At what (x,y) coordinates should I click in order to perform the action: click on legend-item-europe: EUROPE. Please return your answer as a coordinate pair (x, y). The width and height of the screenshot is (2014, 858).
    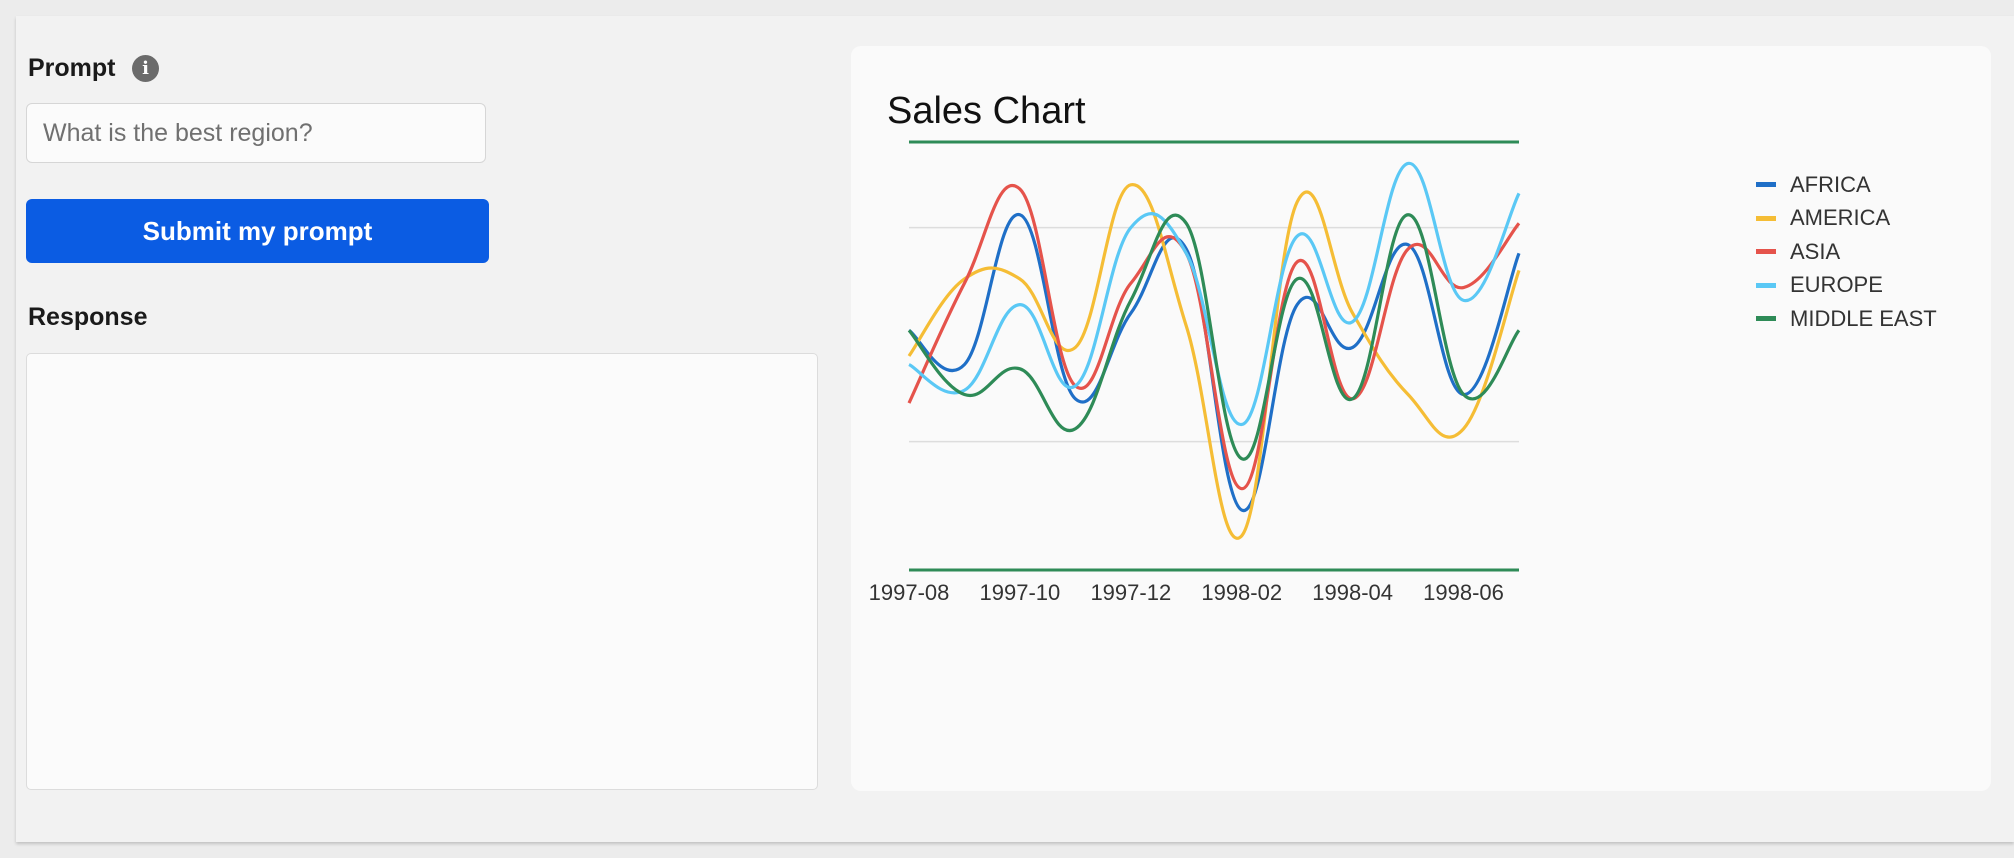
    Looking at the image, I should click on (1846, 286).